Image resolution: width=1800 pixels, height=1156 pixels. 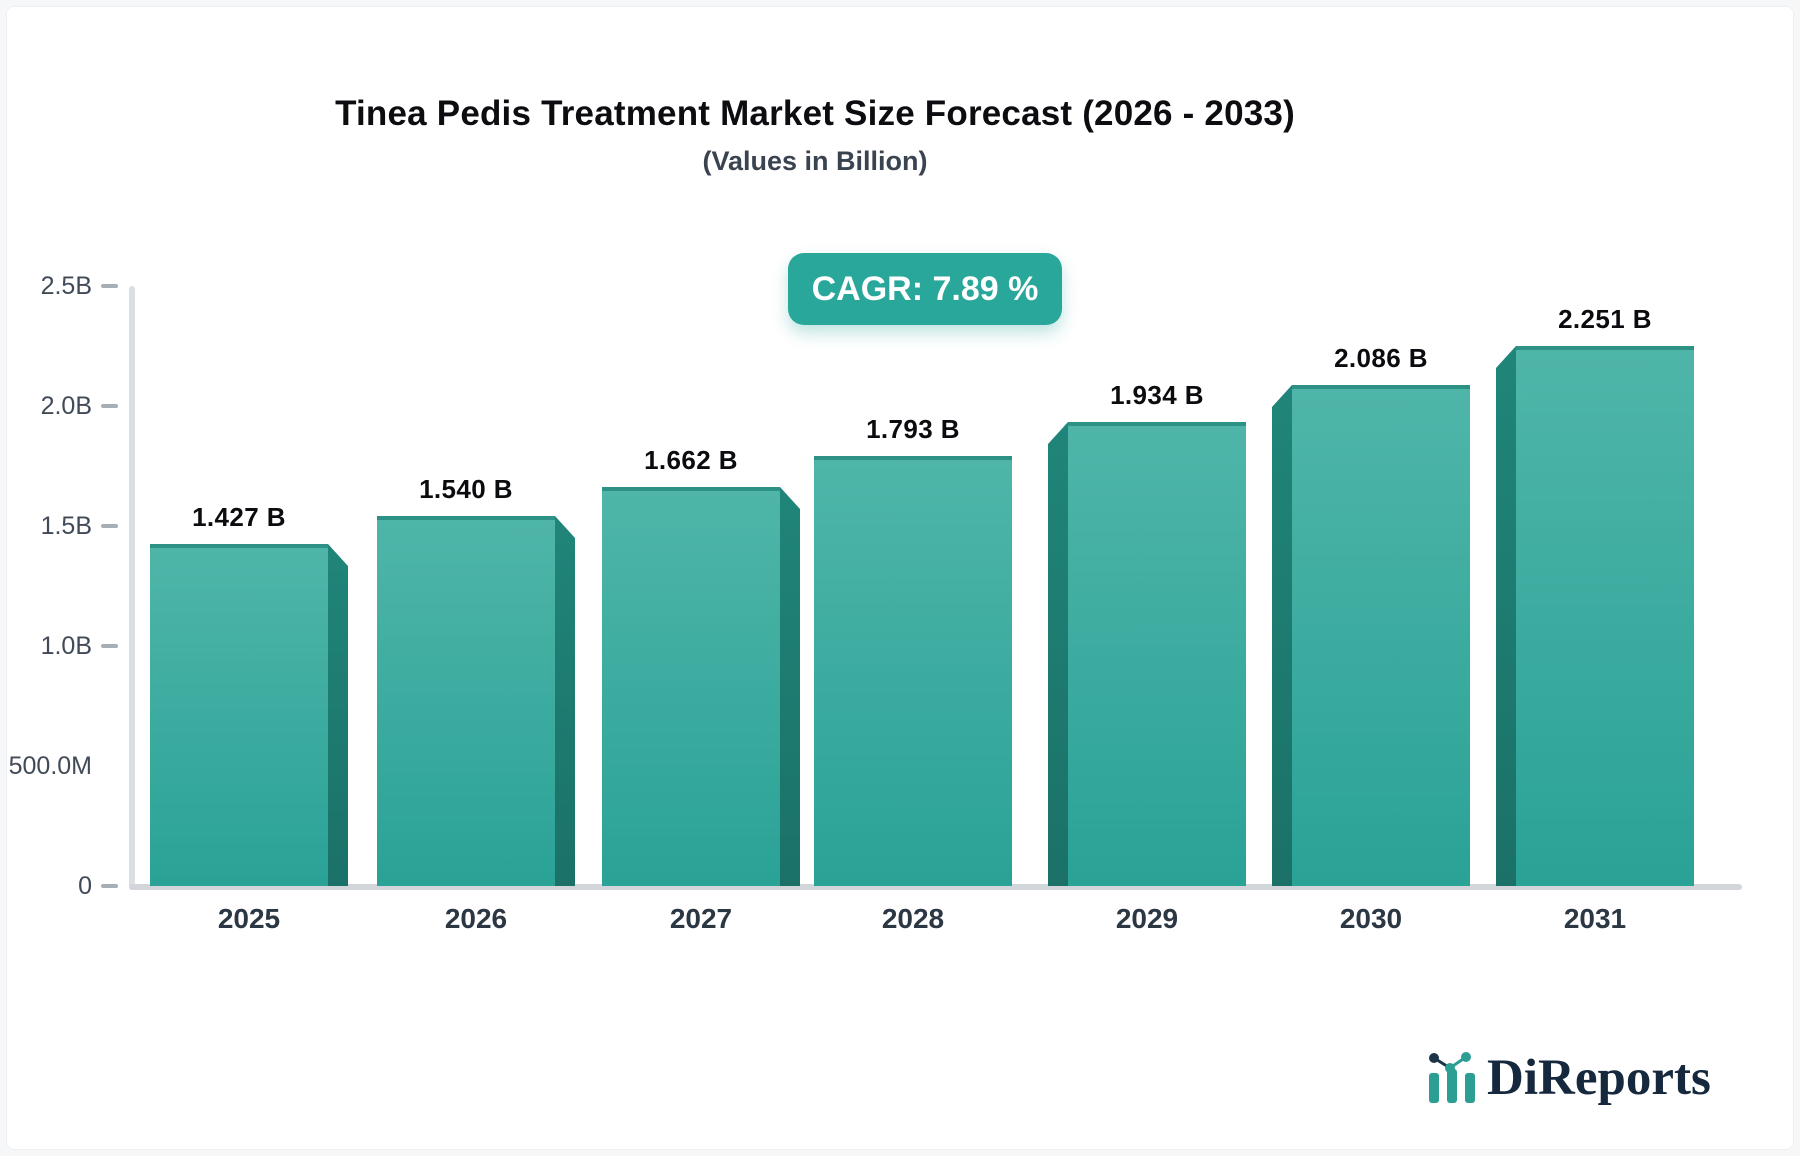 I want to click on bar-2029: 1.934 B, so click(x=1147, y=633).